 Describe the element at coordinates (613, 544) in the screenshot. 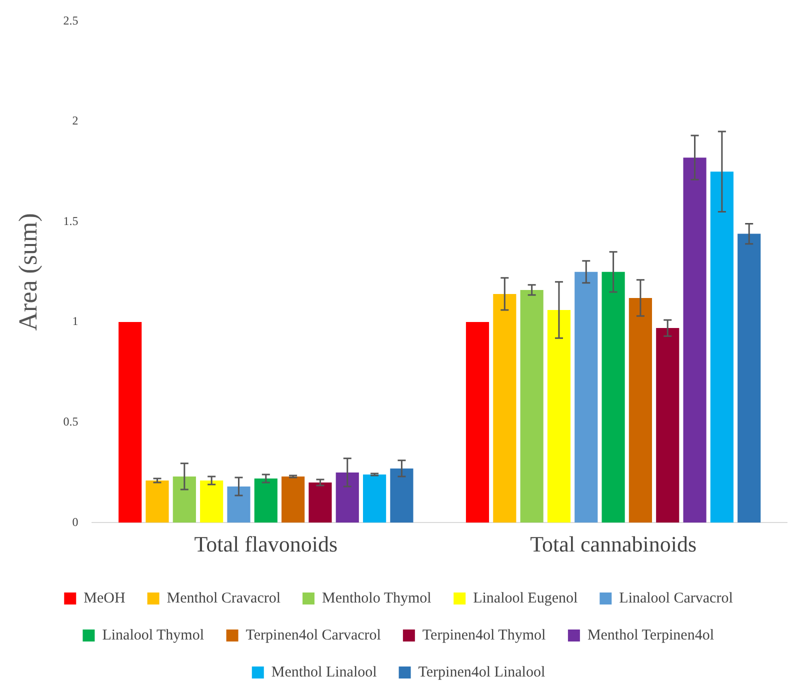

I see `x-tick-label: Total cannabinoids` at that location.